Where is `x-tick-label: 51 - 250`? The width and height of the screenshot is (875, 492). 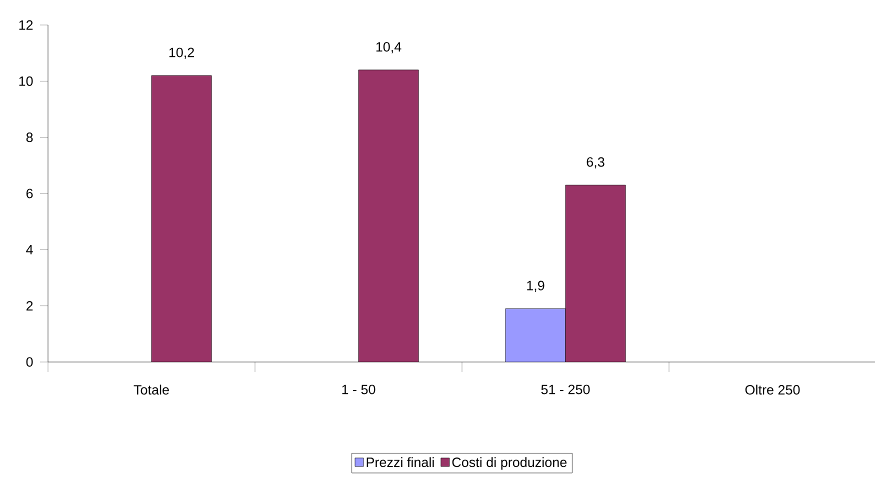
x-tick-label: 51 - 250 is located at coordinates (565, 389).